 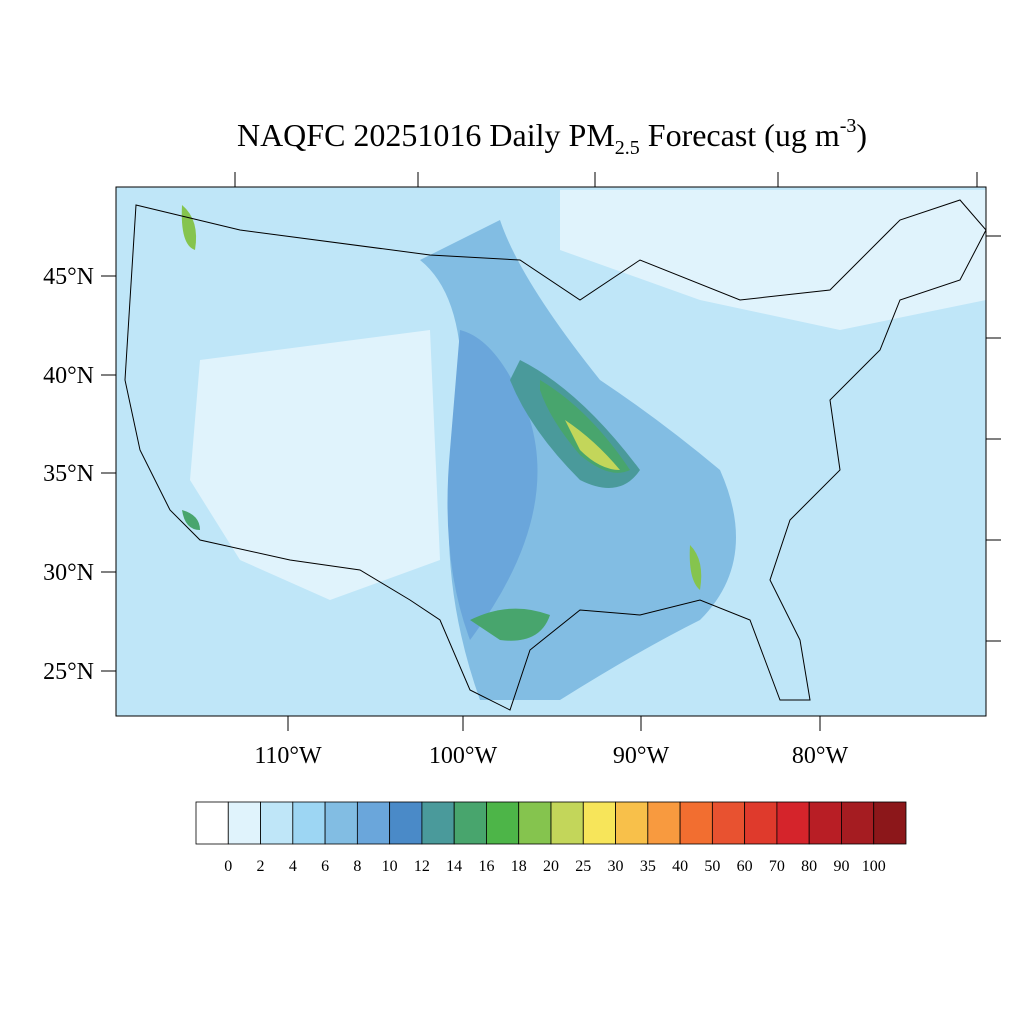 What do you see at coordinates (228, 866) in the screenshot?
I see `colorbar-label: 0` at bounding box center [228, 866].